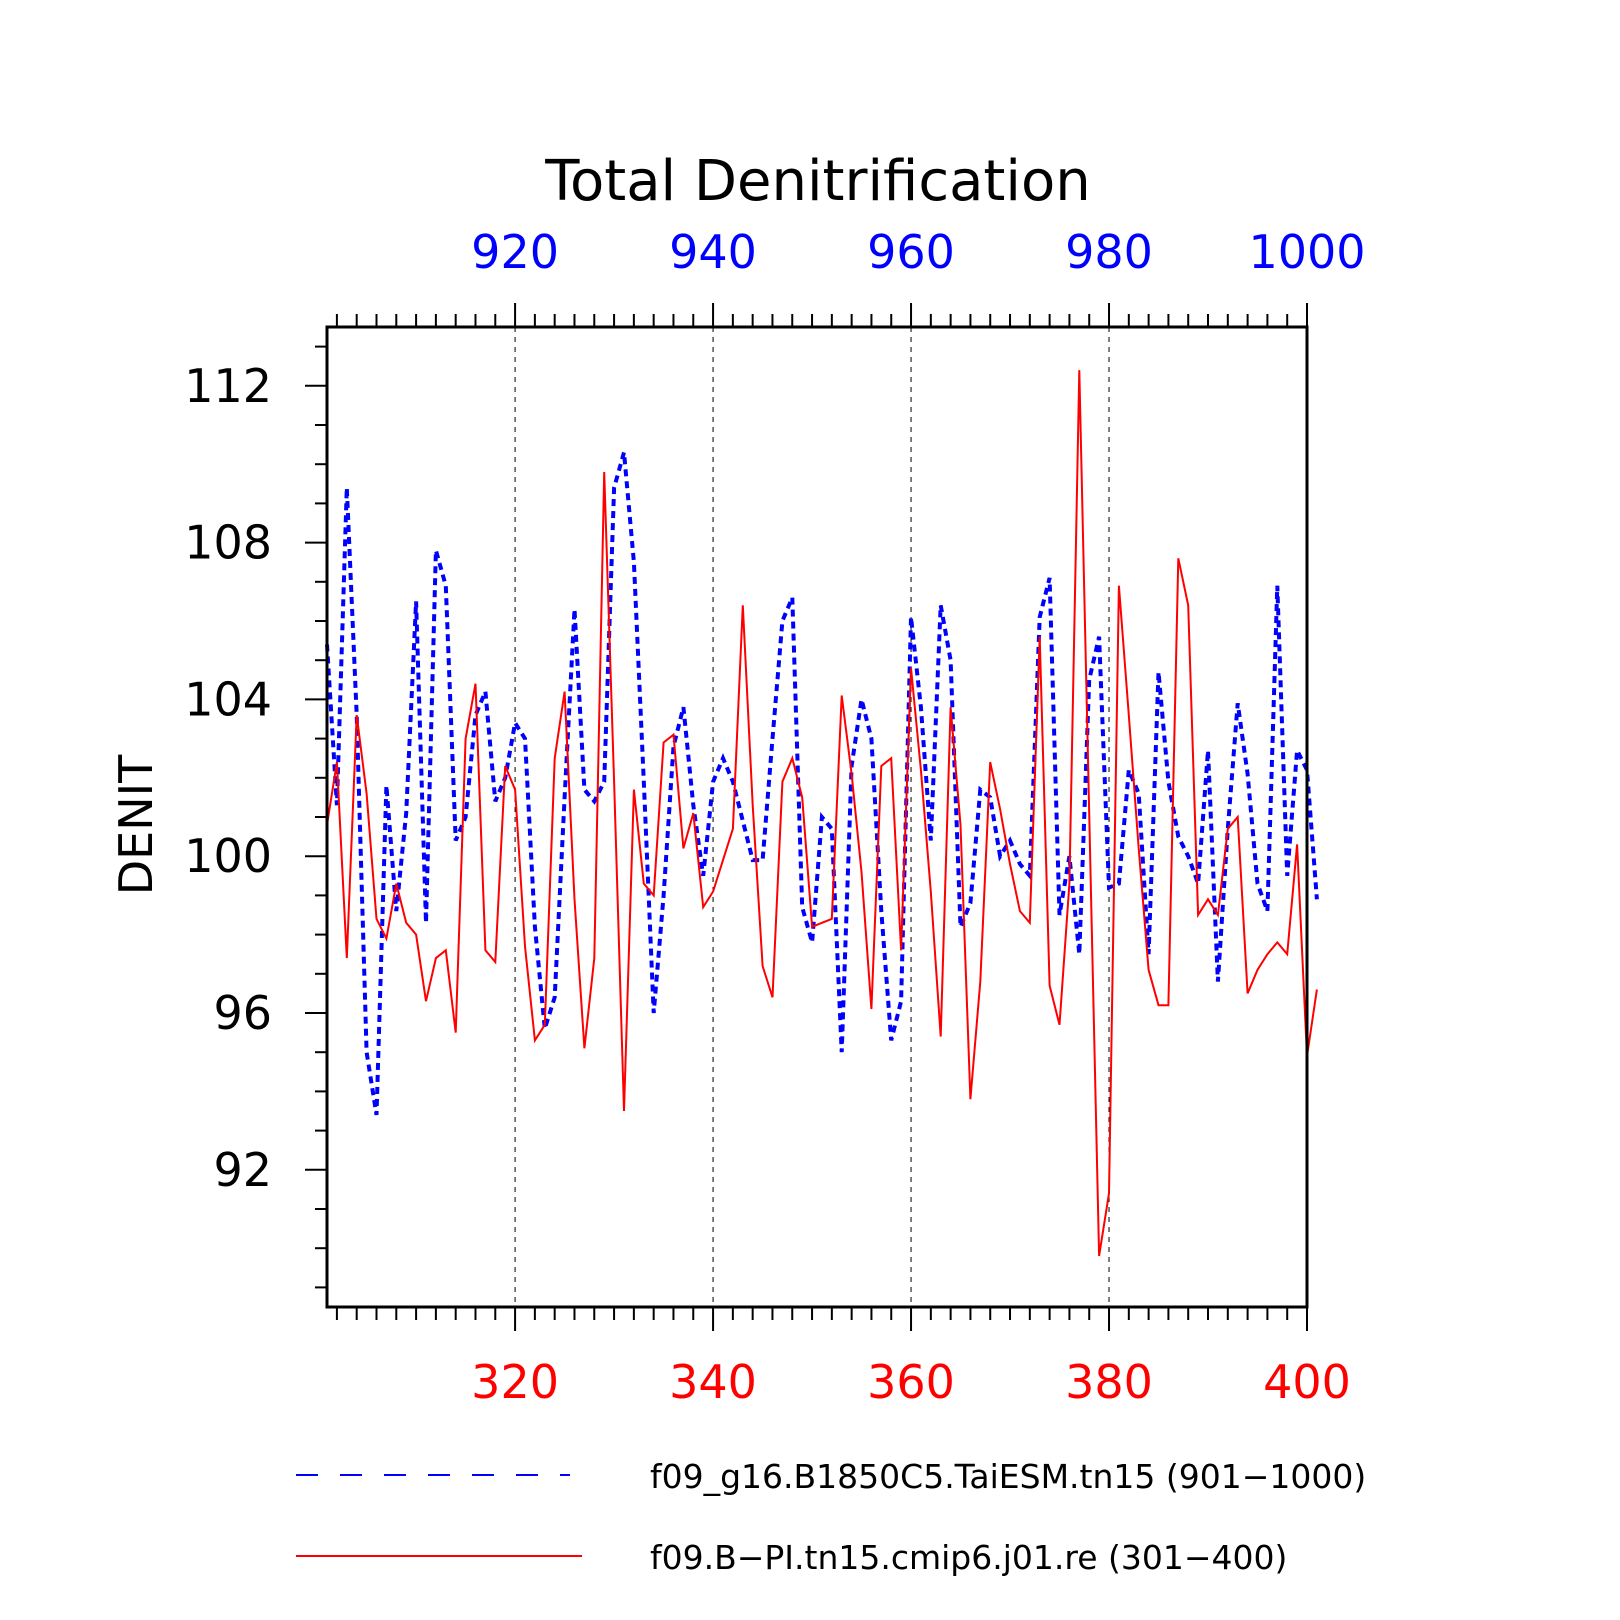  Describe the element at coordinates (911, 252) in the screenshot. I see `top-x-tick-label: 960` at that location.